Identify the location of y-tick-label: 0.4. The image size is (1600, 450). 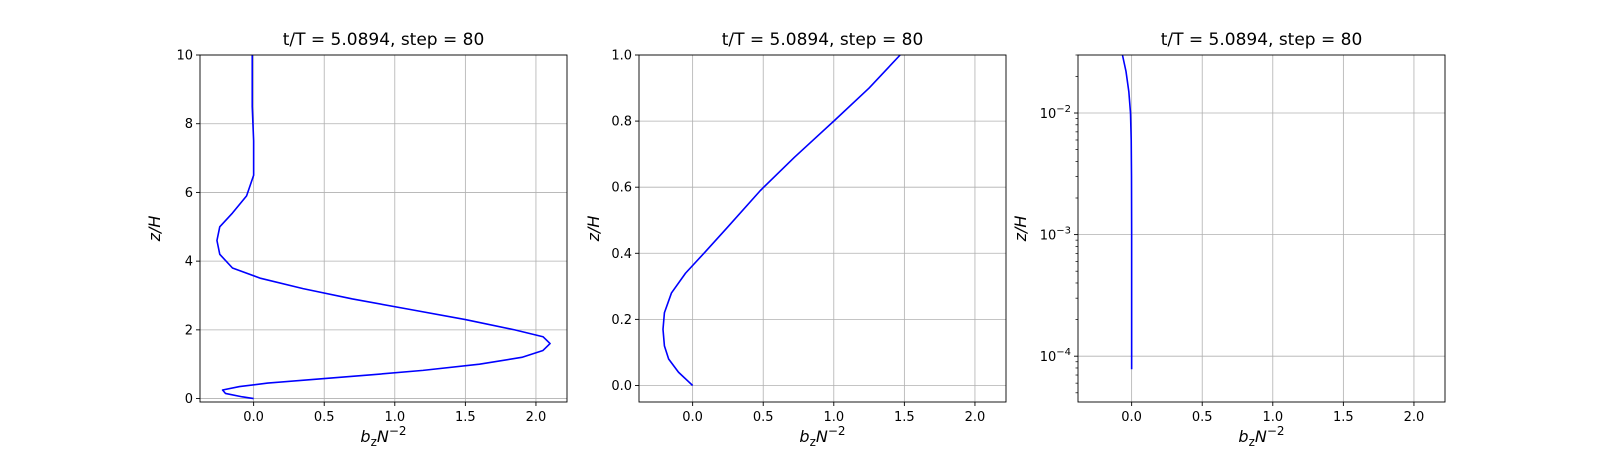
(621, 254).